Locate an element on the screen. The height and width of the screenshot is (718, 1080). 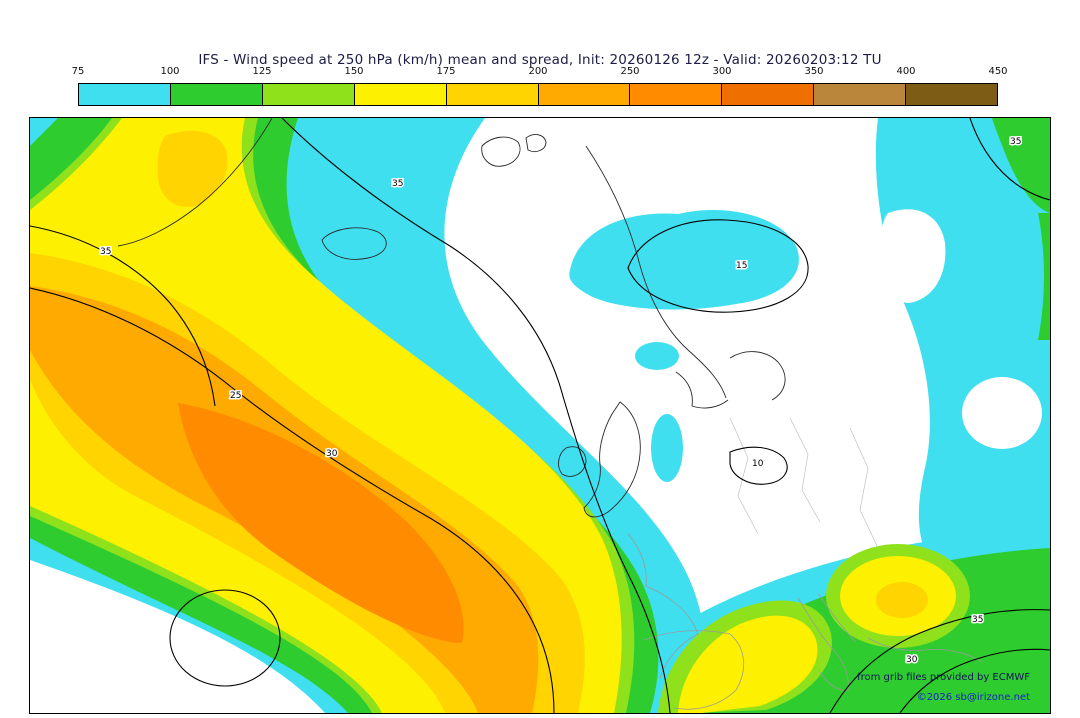
colorbar-label: 75 is located at coordinates (78, 71).